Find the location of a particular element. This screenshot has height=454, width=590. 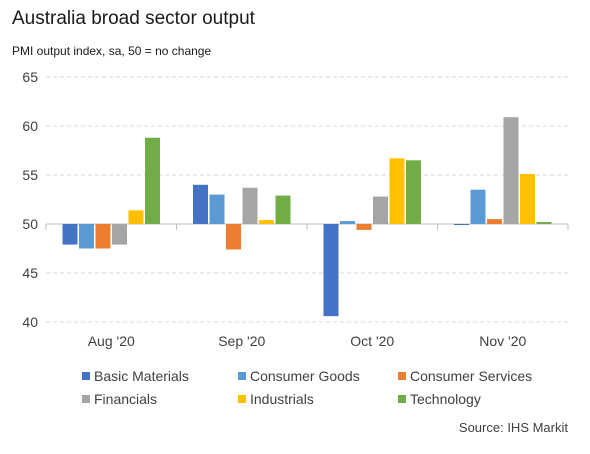

y-tick-label-60: 60 is located at coordinates (30, 126).